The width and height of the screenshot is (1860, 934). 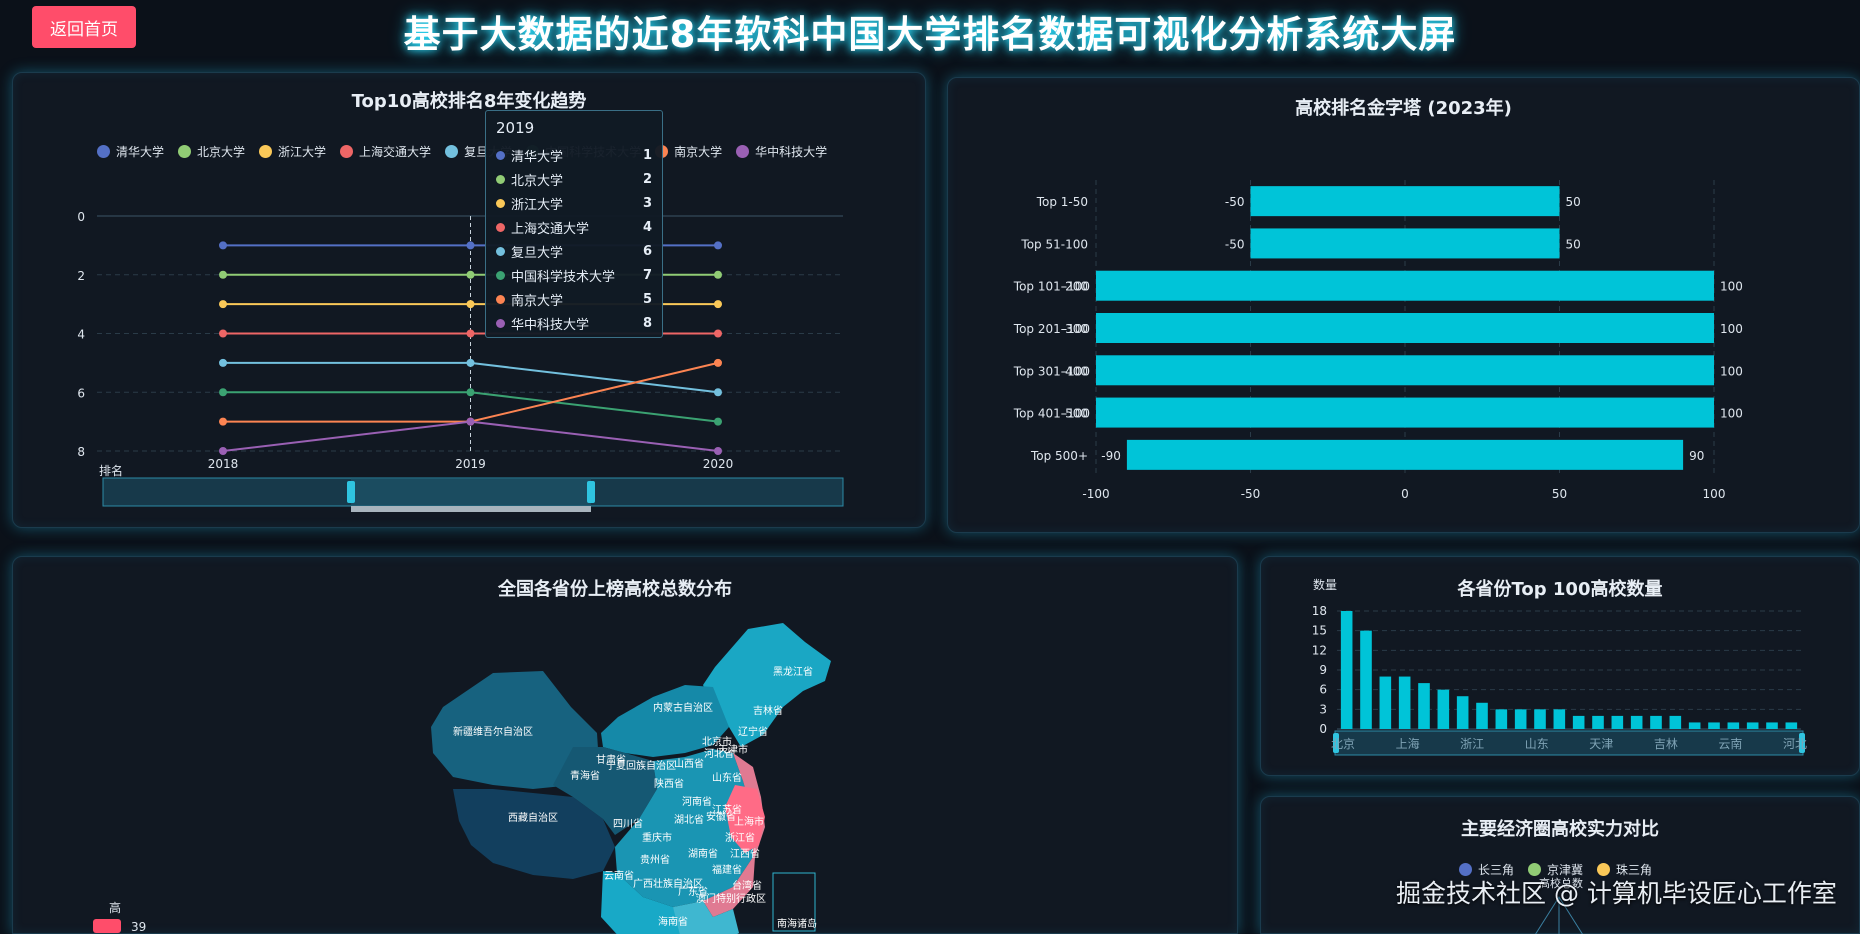 I want to click on back-home-button: 返回首页, so click(x=84, y=27).